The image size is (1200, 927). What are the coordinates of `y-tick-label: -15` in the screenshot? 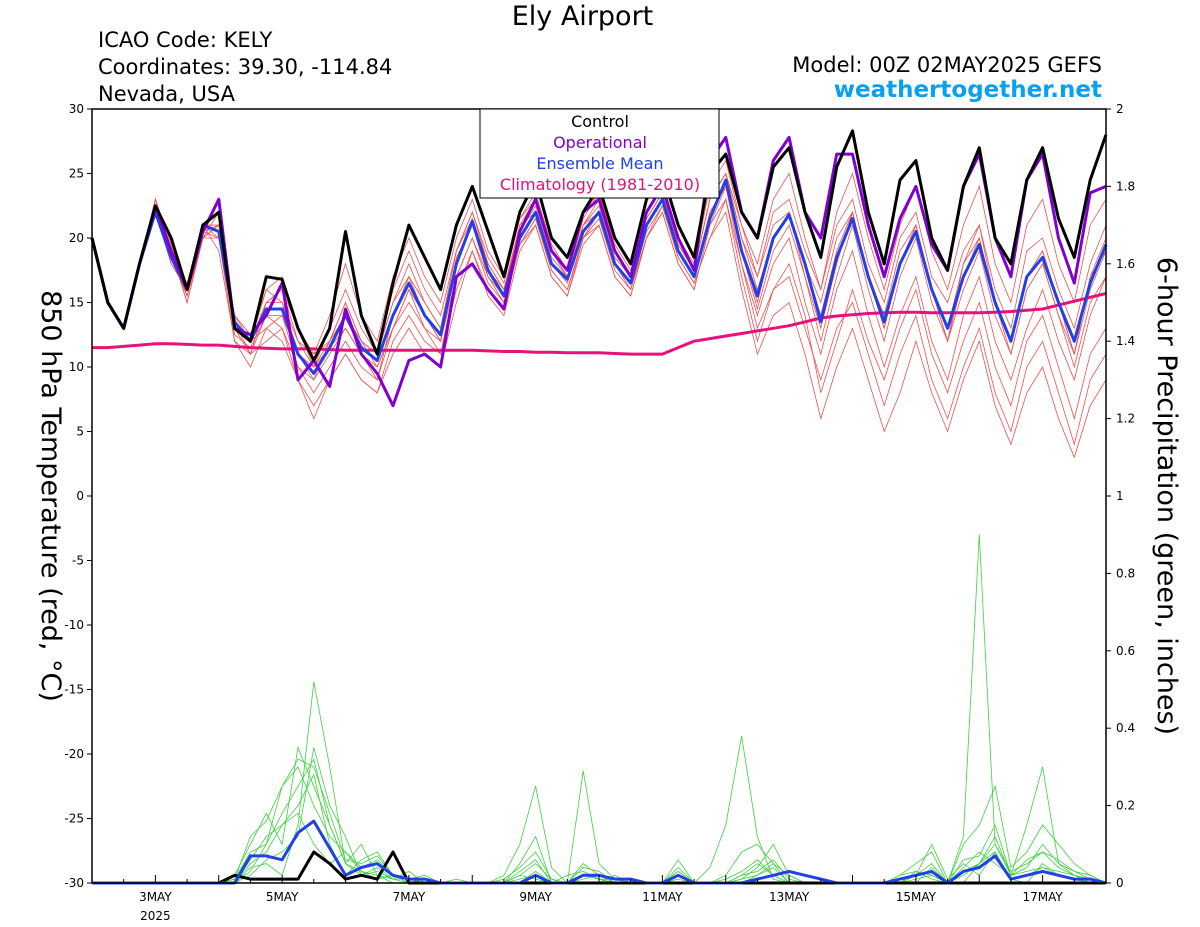 It's located at (74, 690).